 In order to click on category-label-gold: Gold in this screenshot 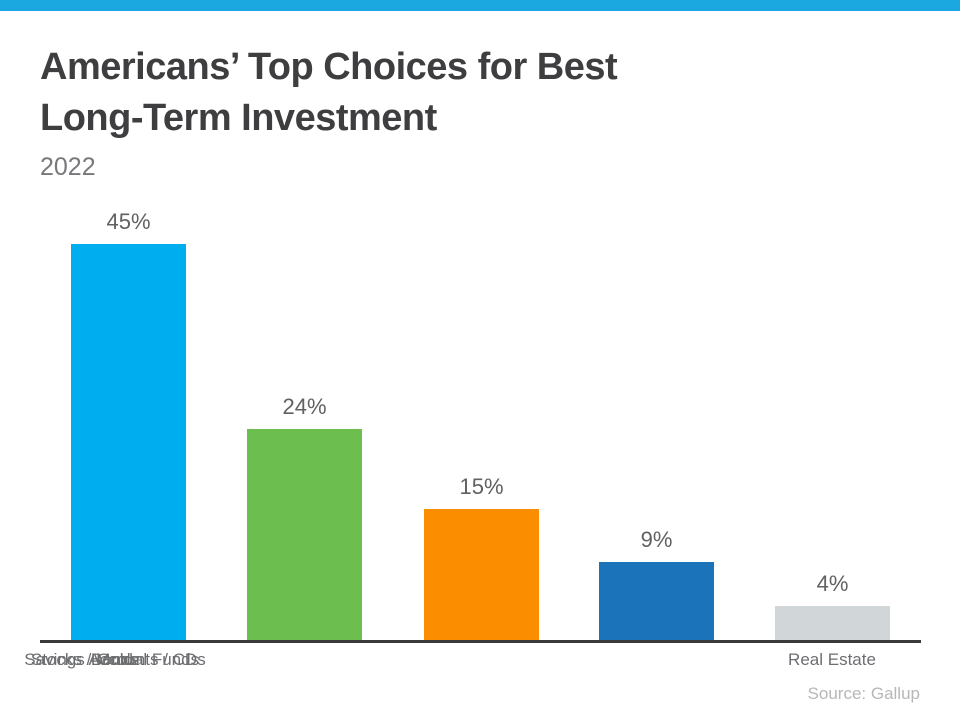, I will do `click(115, 659)`.